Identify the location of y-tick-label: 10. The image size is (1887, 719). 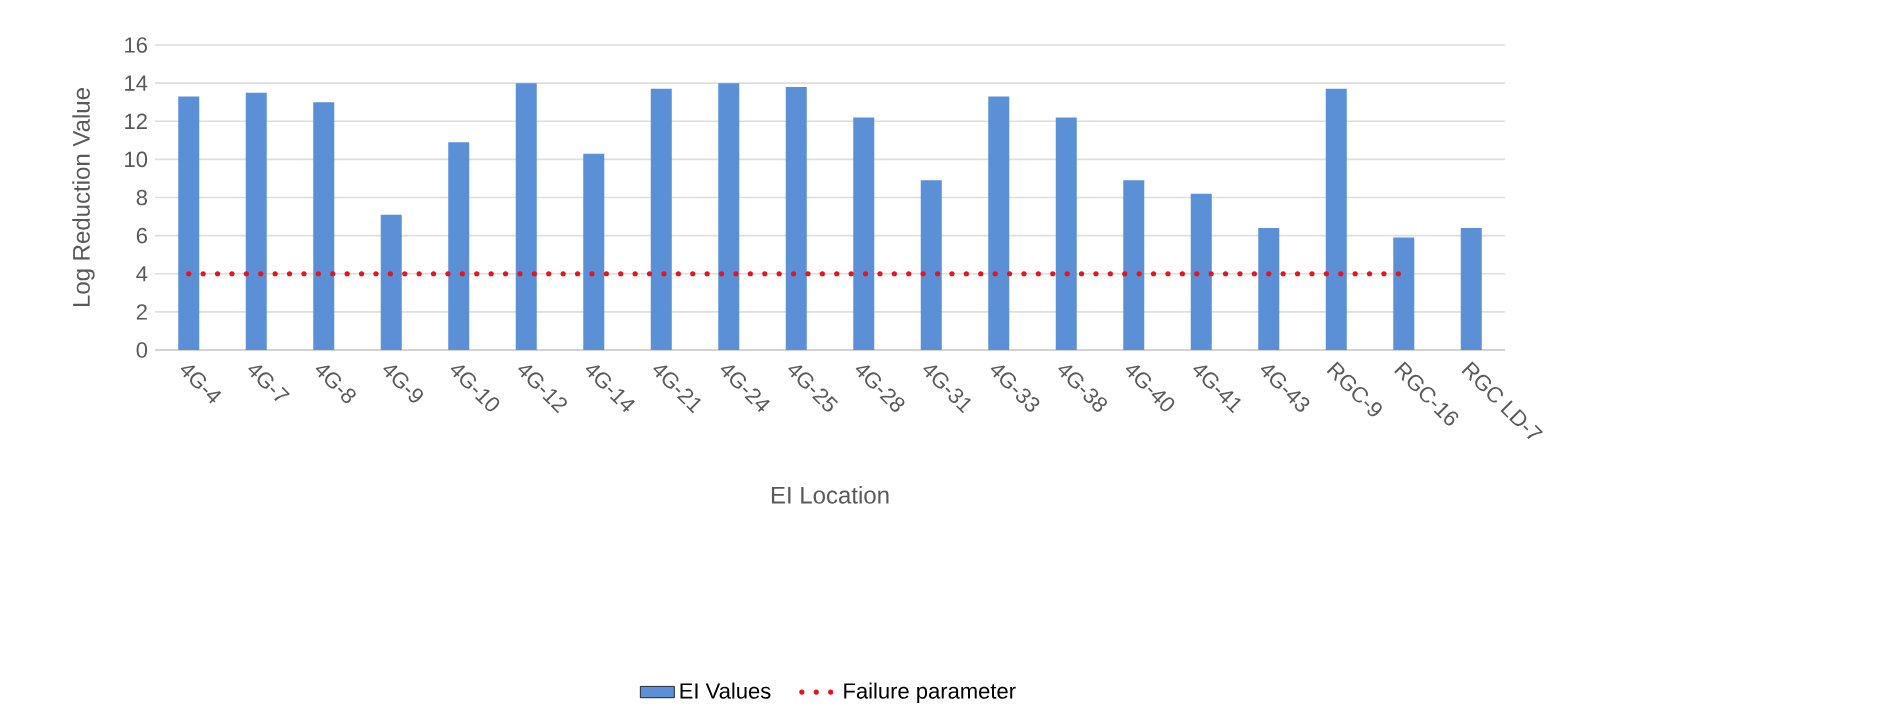
(136, 159).